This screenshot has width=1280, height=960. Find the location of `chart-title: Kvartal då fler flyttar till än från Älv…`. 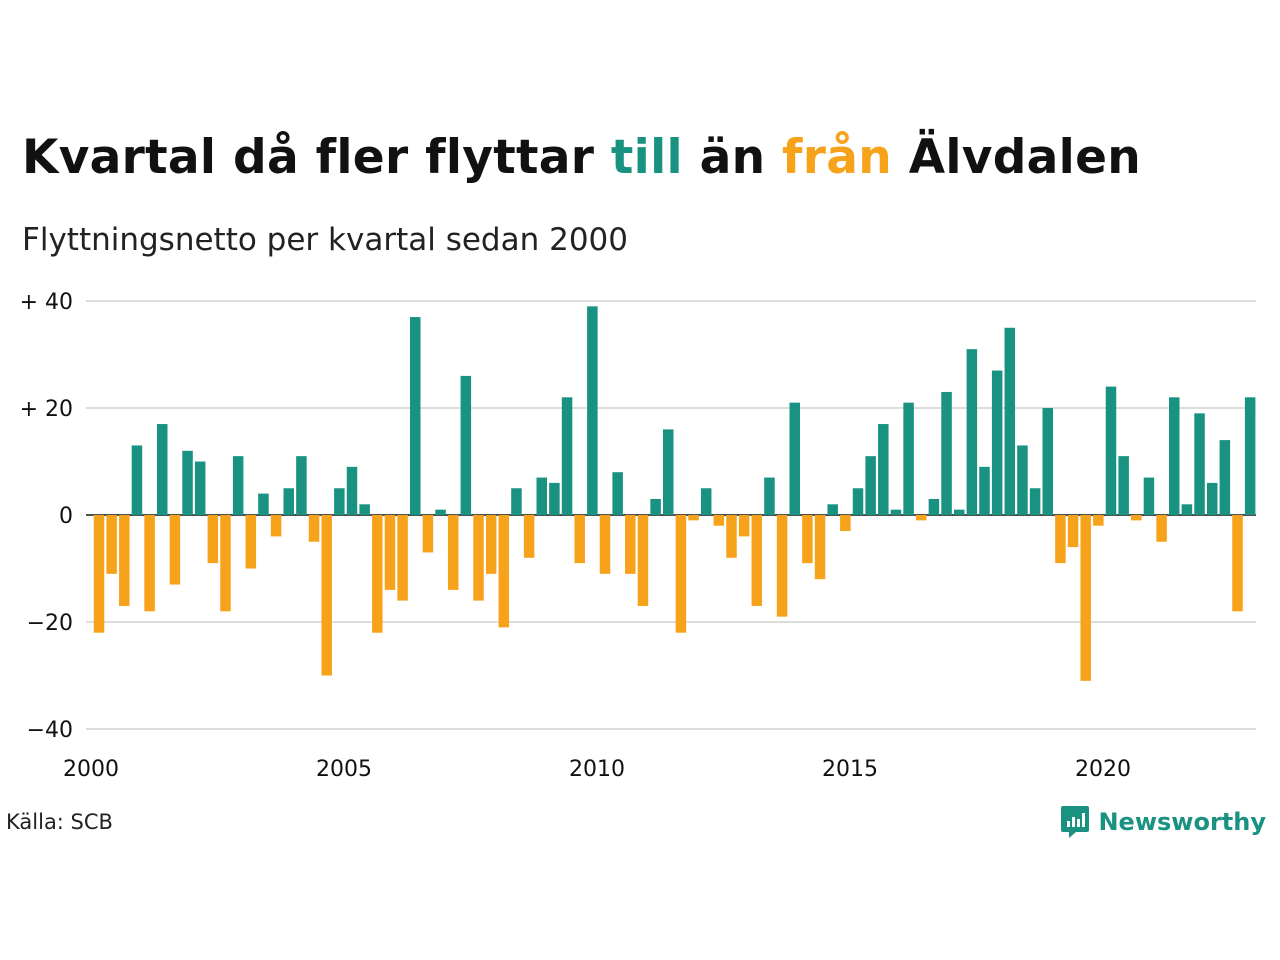

chart-title: Kvartal då fler flyttar till än från Älv… is located at coordinates (581, 157).